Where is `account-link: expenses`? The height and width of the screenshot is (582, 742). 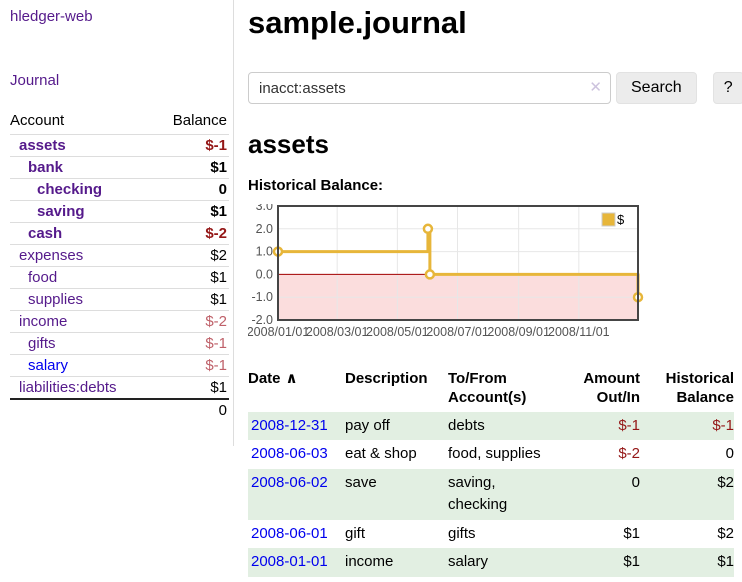 account-link: expenses is located at coordinates (51, 255).